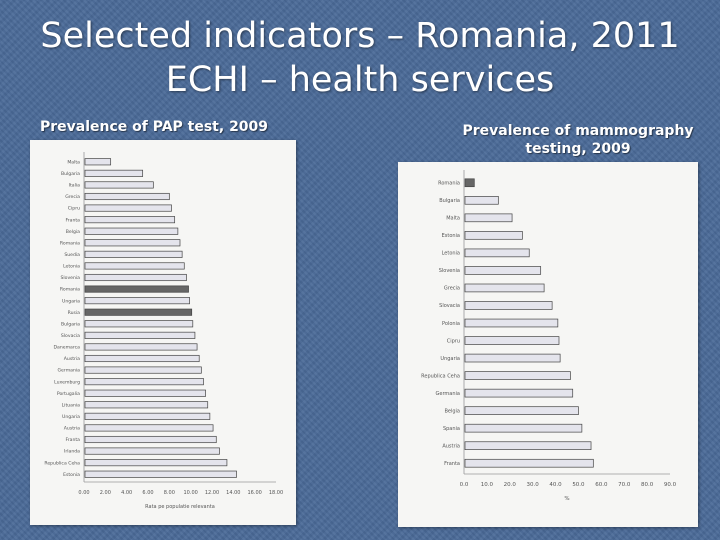 This screenshot has height=540, width=720. I want to click on mammo-category-label: Polonia, so click(451, 324).